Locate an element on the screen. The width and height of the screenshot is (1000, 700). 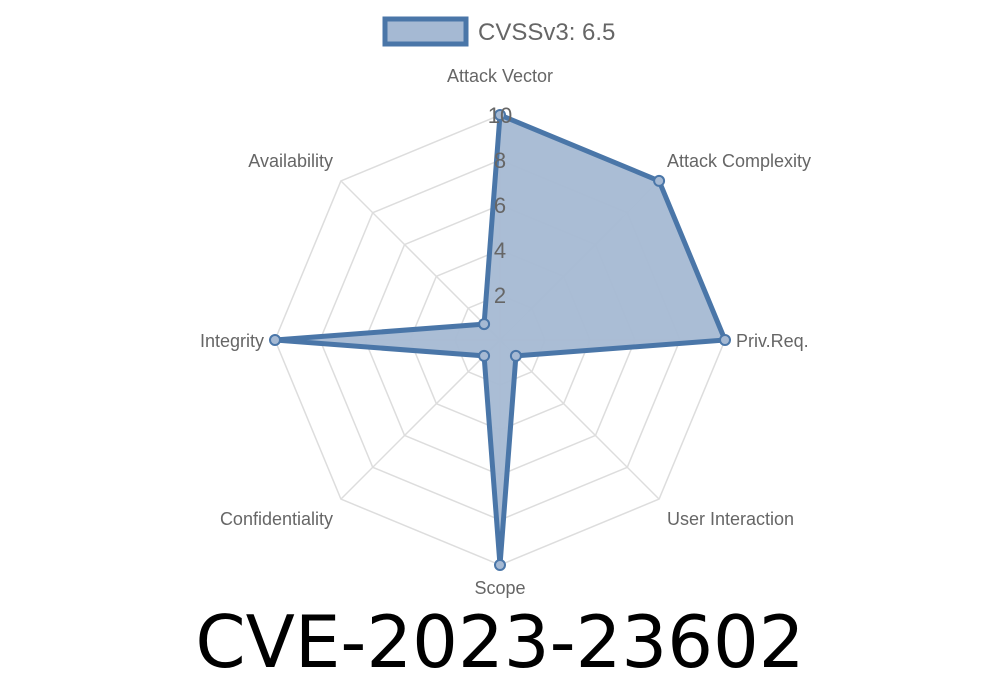
axis-label: Attack Complexity is located at coordinates (739, 161).